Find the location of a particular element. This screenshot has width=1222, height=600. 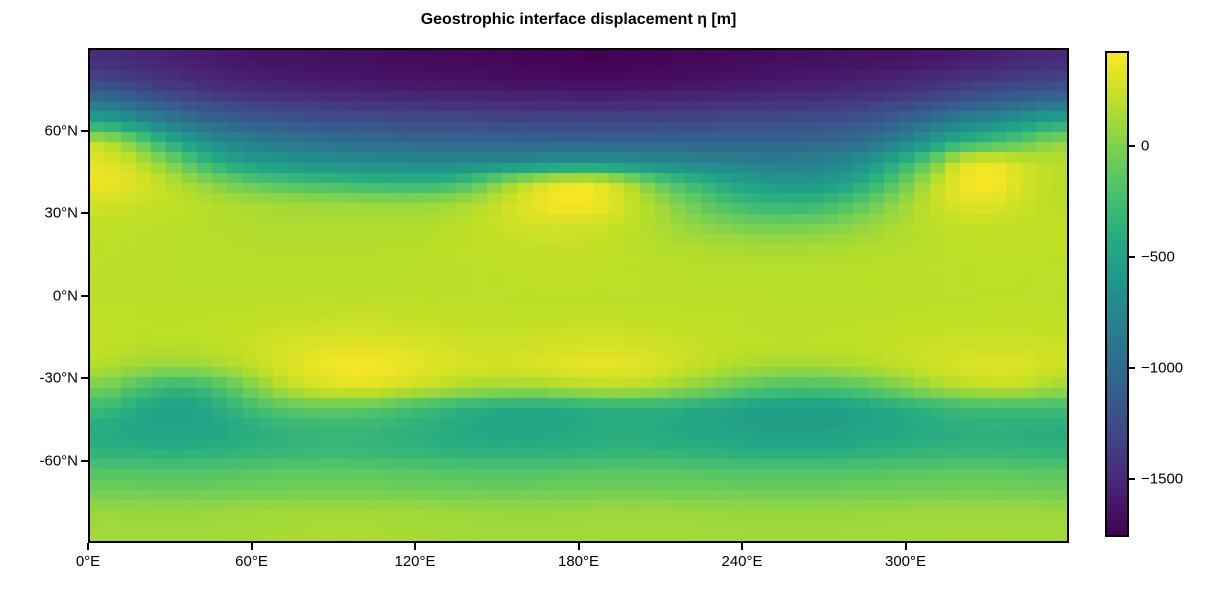

x-tick-label: 180°E is located at coordinates (578, 561).